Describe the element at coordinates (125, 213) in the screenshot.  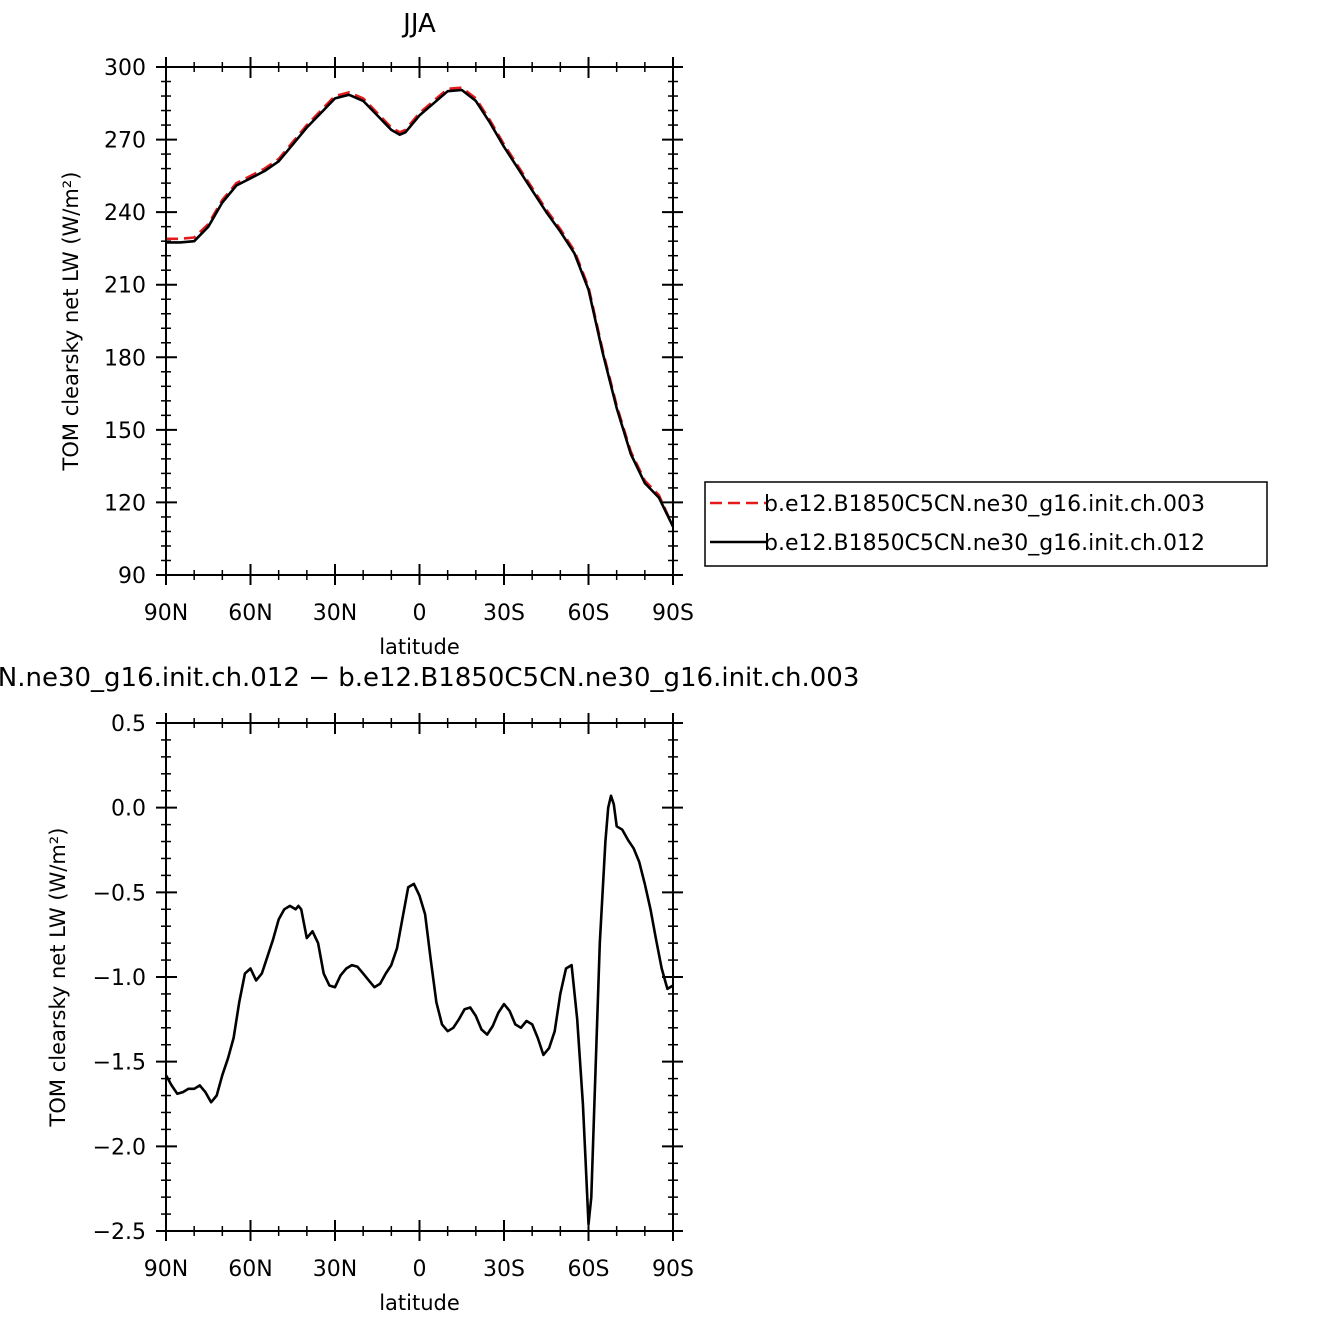
I see `y-tick-label: 240` at that location.